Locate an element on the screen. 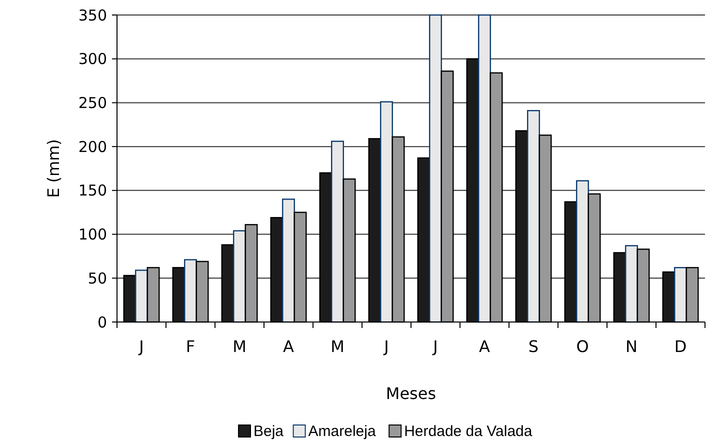 This screenshot has height=447, width=709. y-tick-label: 300 is located at coordinates (92, 59).